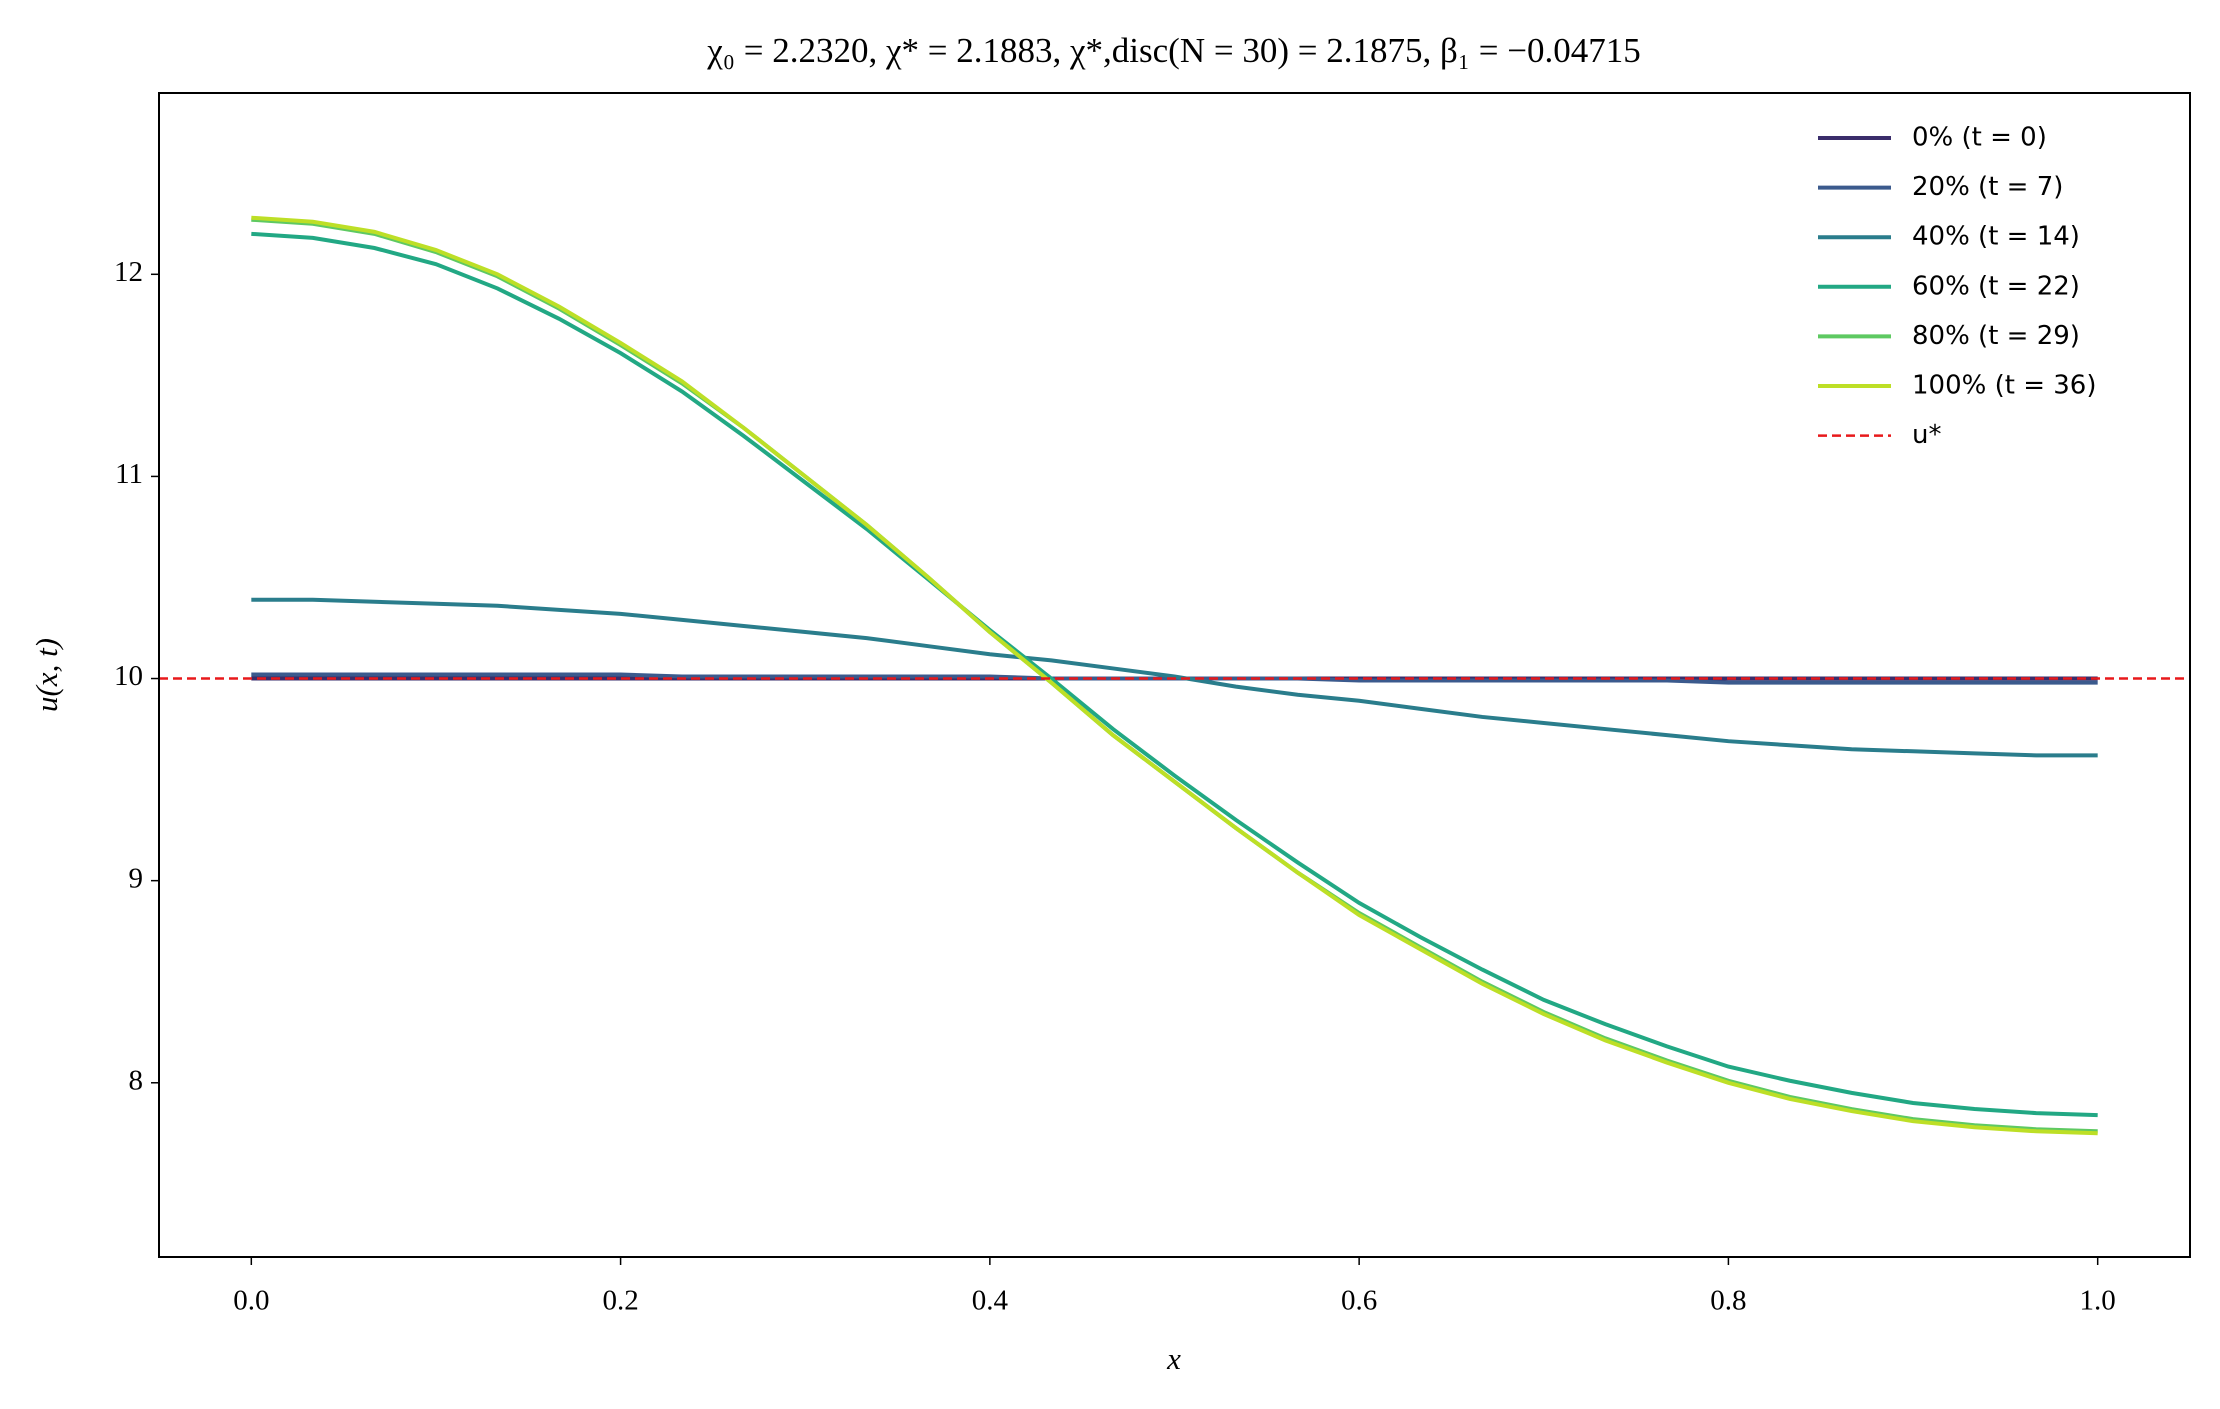  Describe the element at coordinates (128, 272) in the screenshot. I see `y-tick-label: 12` at that location.